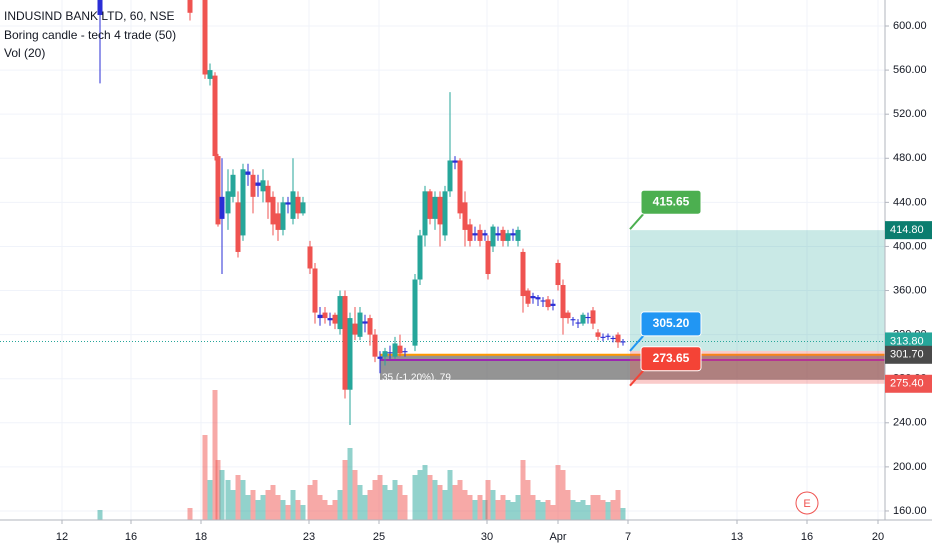 Image resolution: width=932 pixels, height=550 pixels. I want to click on x-tick-label: 25, so click(379, 537).